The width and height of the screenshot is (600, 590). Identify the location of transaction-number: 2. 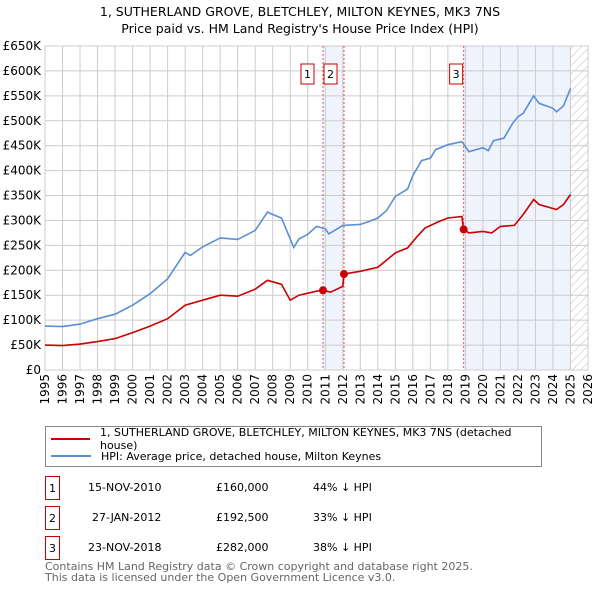
(52, 518).